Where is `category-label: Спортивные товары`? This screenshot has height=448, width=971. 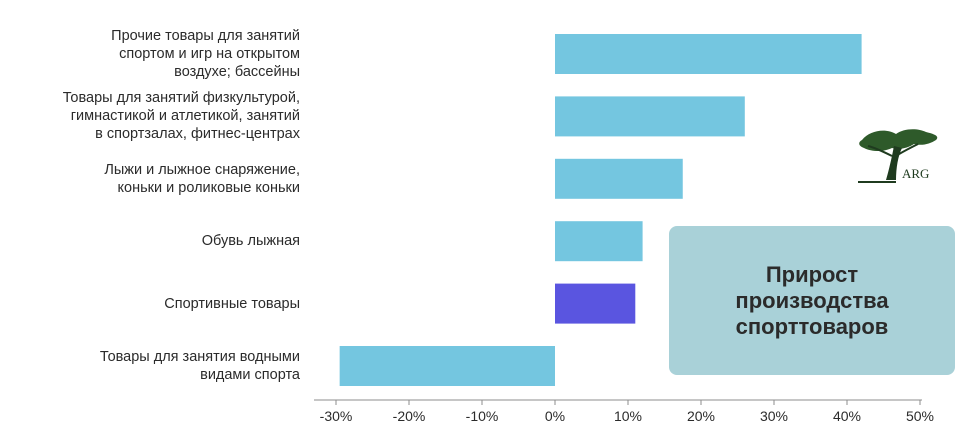 category-label: Спортивные товары is located at coordinates (232, 303).